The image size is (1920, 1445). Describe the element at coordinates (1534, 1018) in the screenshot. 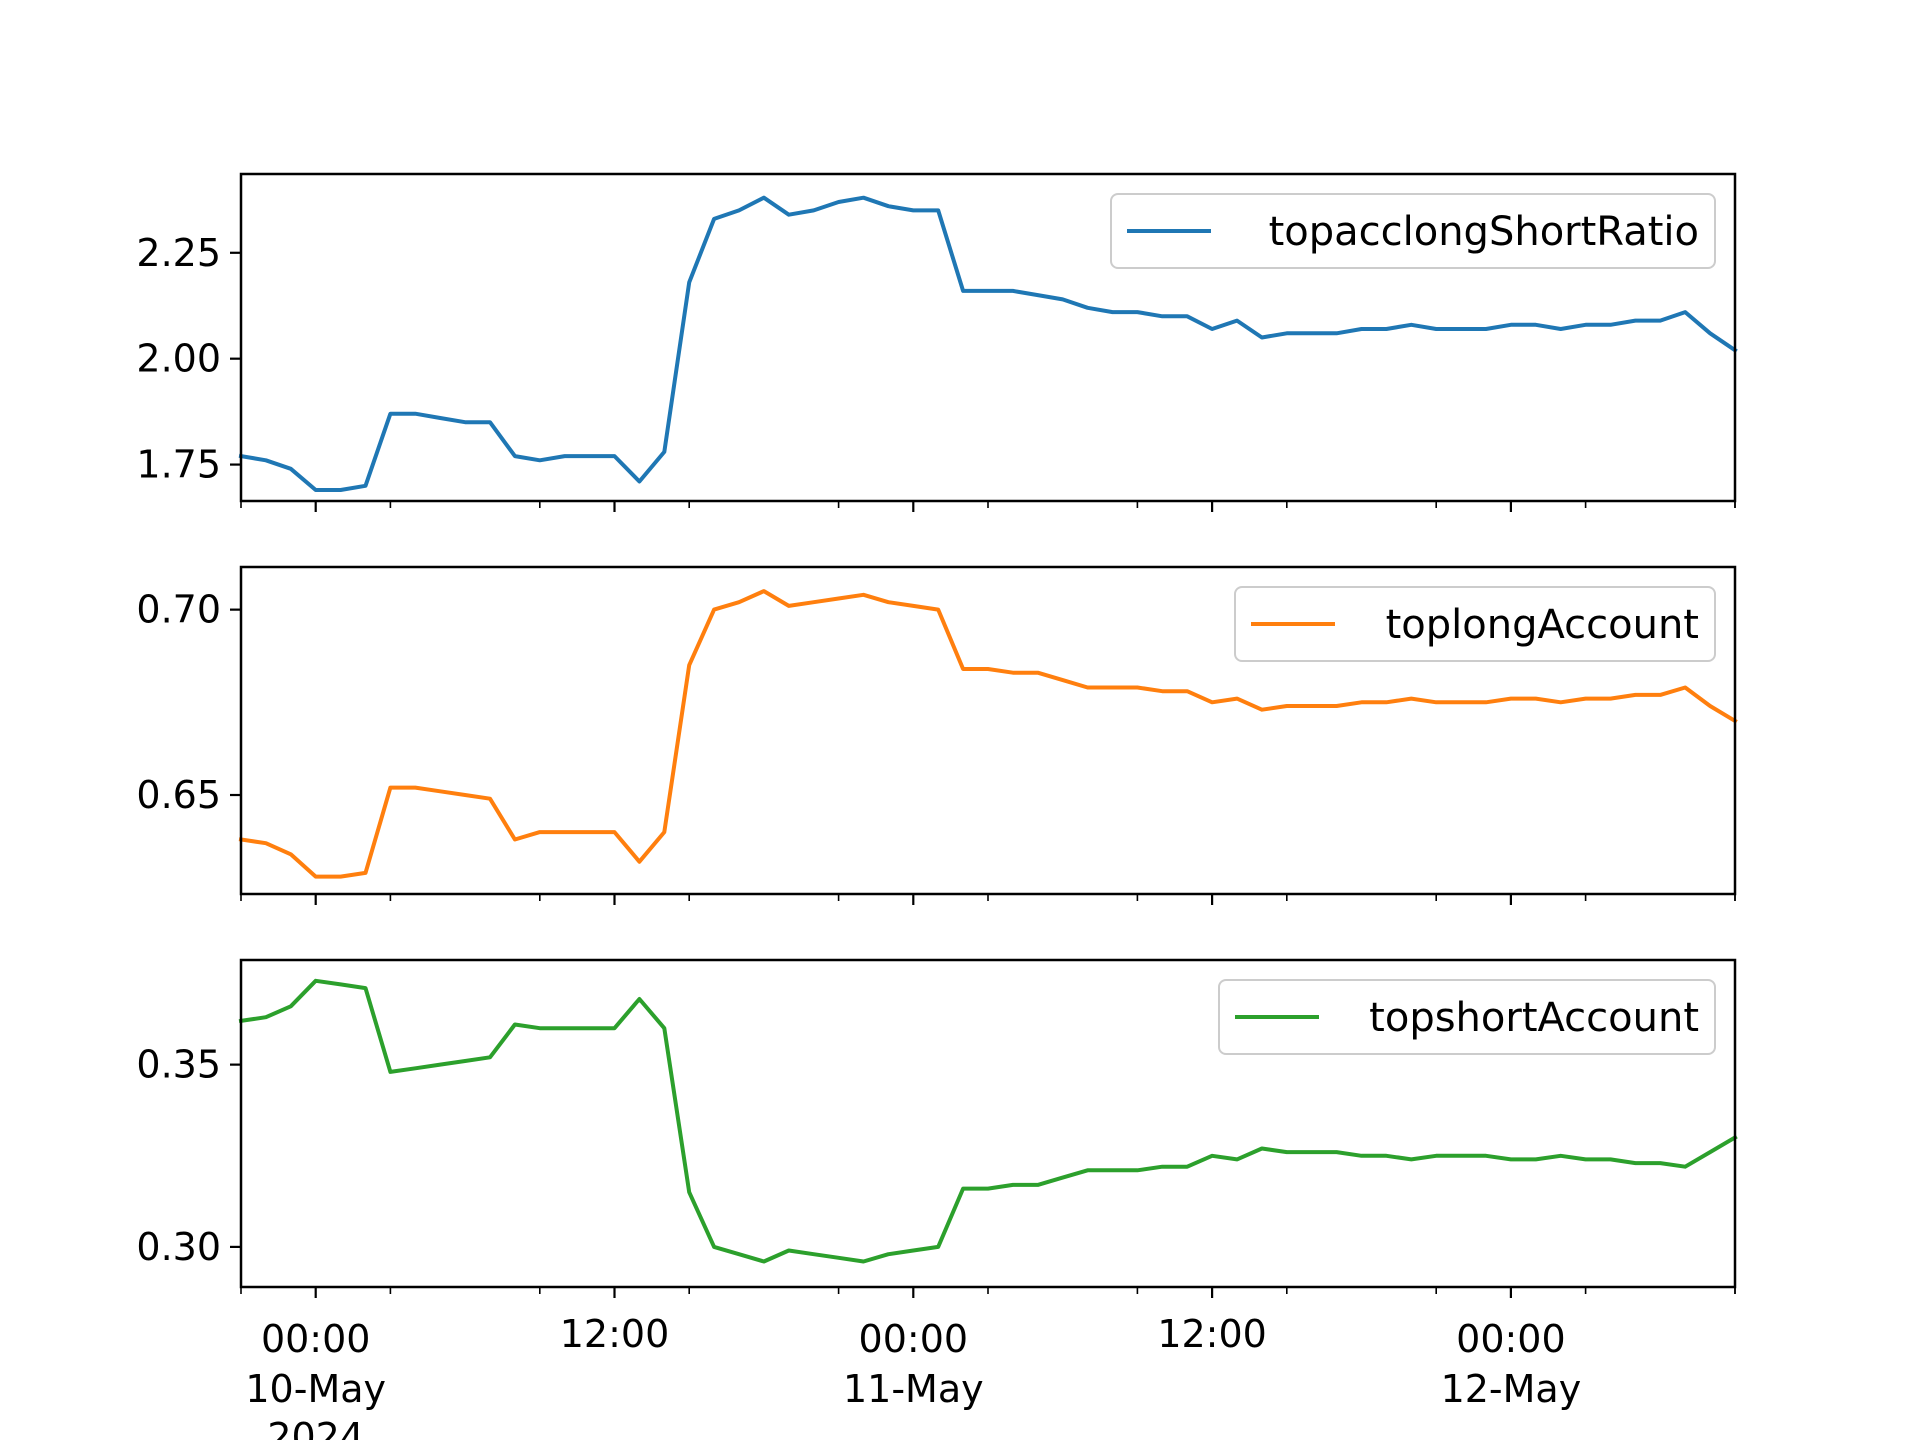

I see `legend-label: topshortAccount` at that location.